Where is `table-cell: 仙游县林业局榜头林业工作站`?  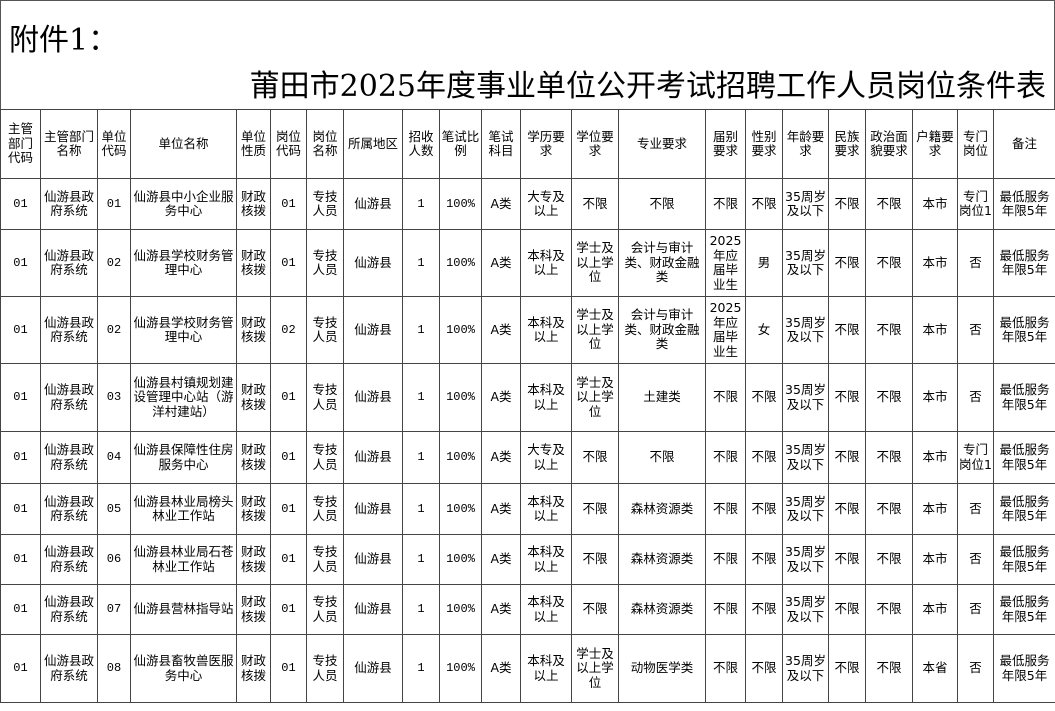 table-cell: 仙游县林业局榜头林业工作站 is located at coordinates (183, 509).